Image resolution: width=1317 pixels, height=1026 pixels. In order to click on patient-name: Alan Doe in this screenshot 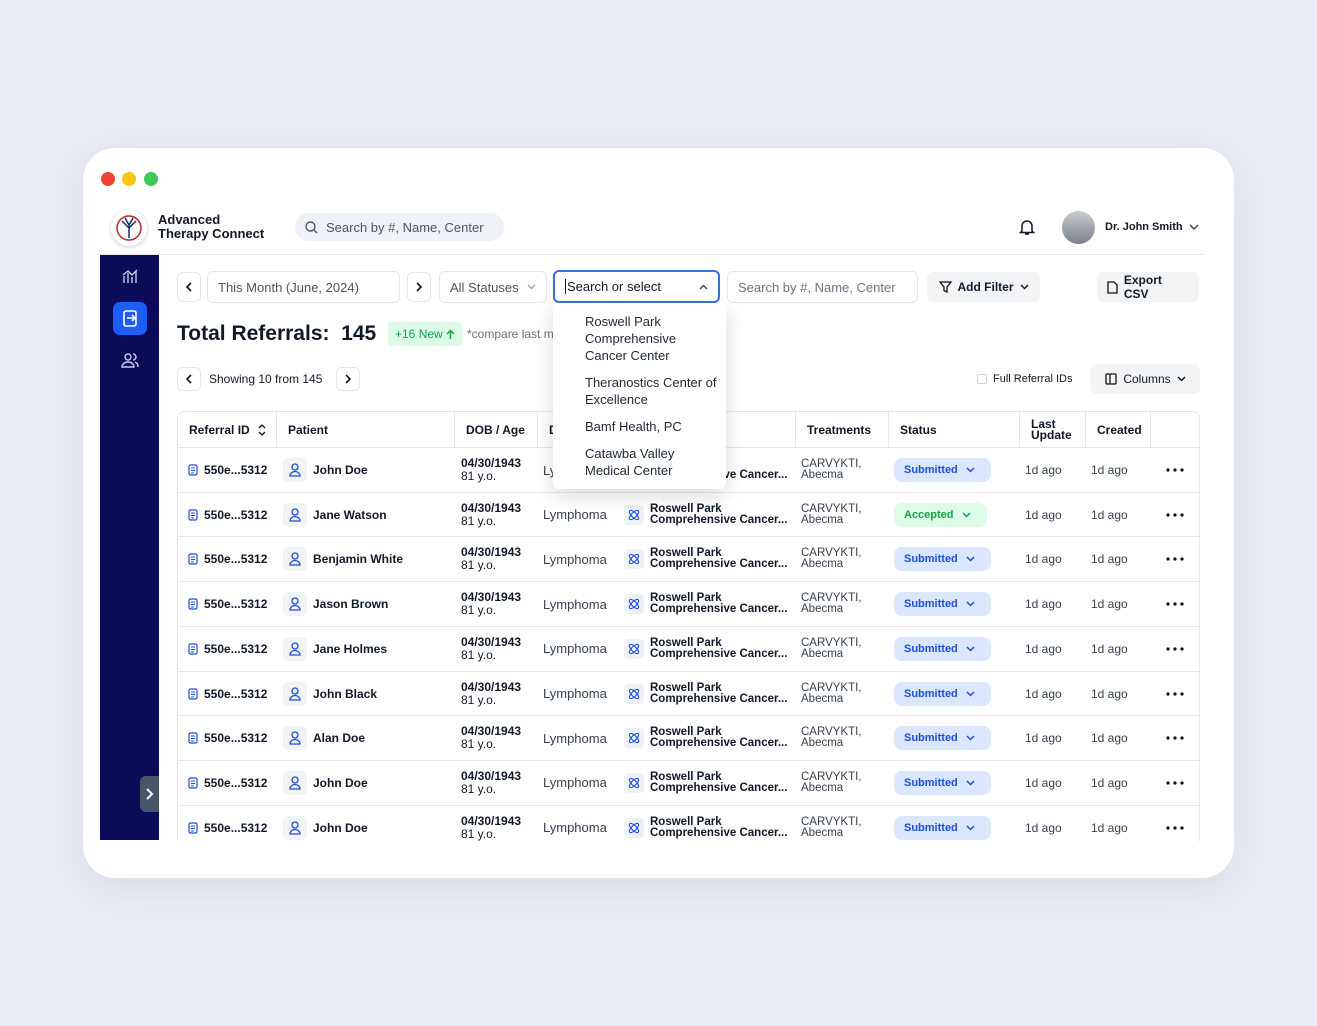, I will do `click(339, 738)`.